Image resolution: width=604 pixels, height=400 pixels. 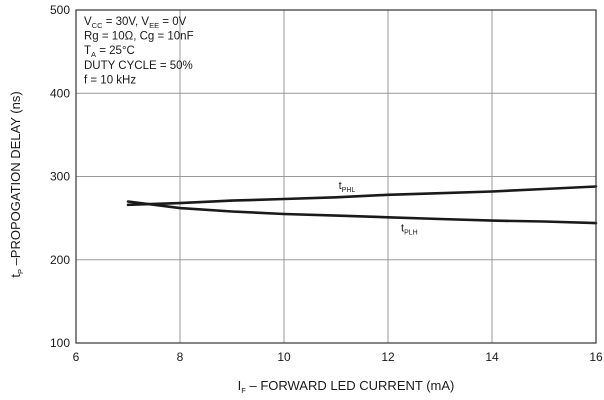 I want to click on x-tick-label: 6, so click(x=76, y=357).